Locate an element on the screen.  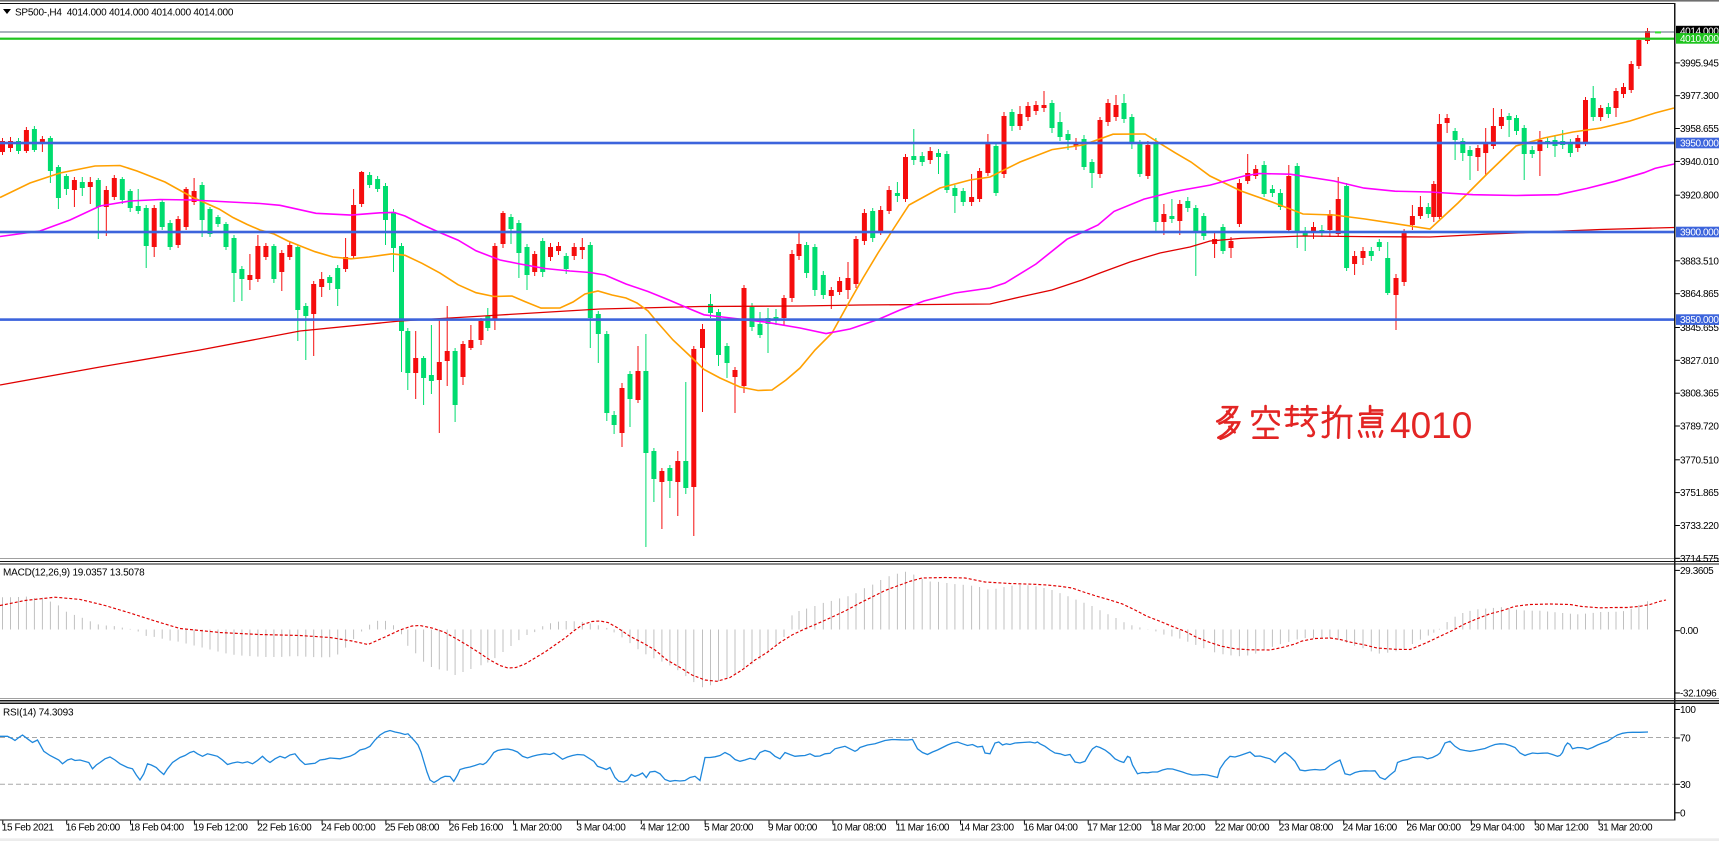
svg-text: 3733.220 is located at coordinates (1699, 526).